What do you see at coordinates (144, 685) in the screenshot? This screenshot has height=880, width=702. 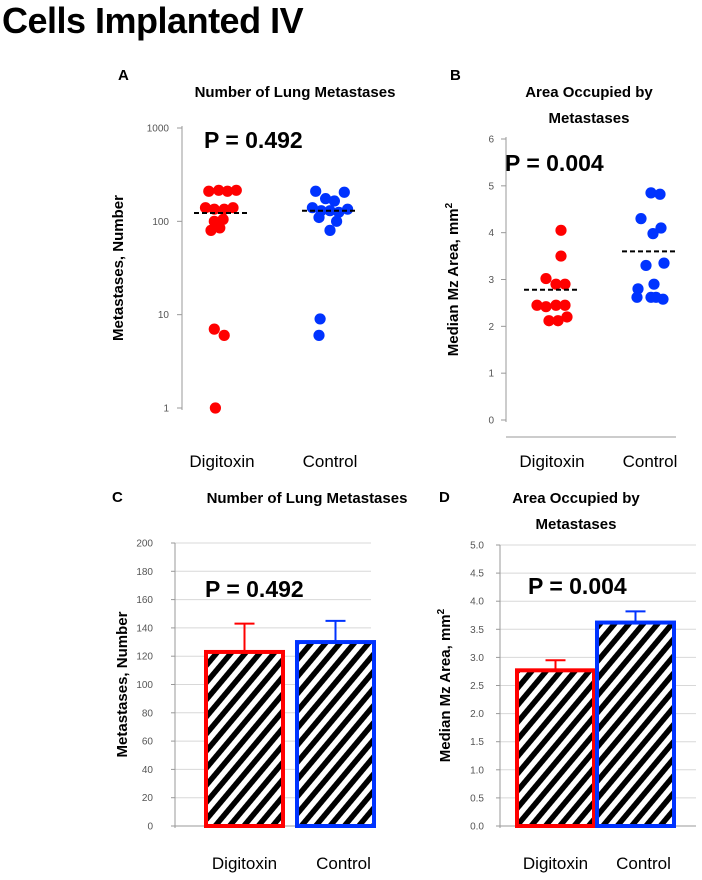 I see `y-tick-label: 100` at bounding box center [144, 685].